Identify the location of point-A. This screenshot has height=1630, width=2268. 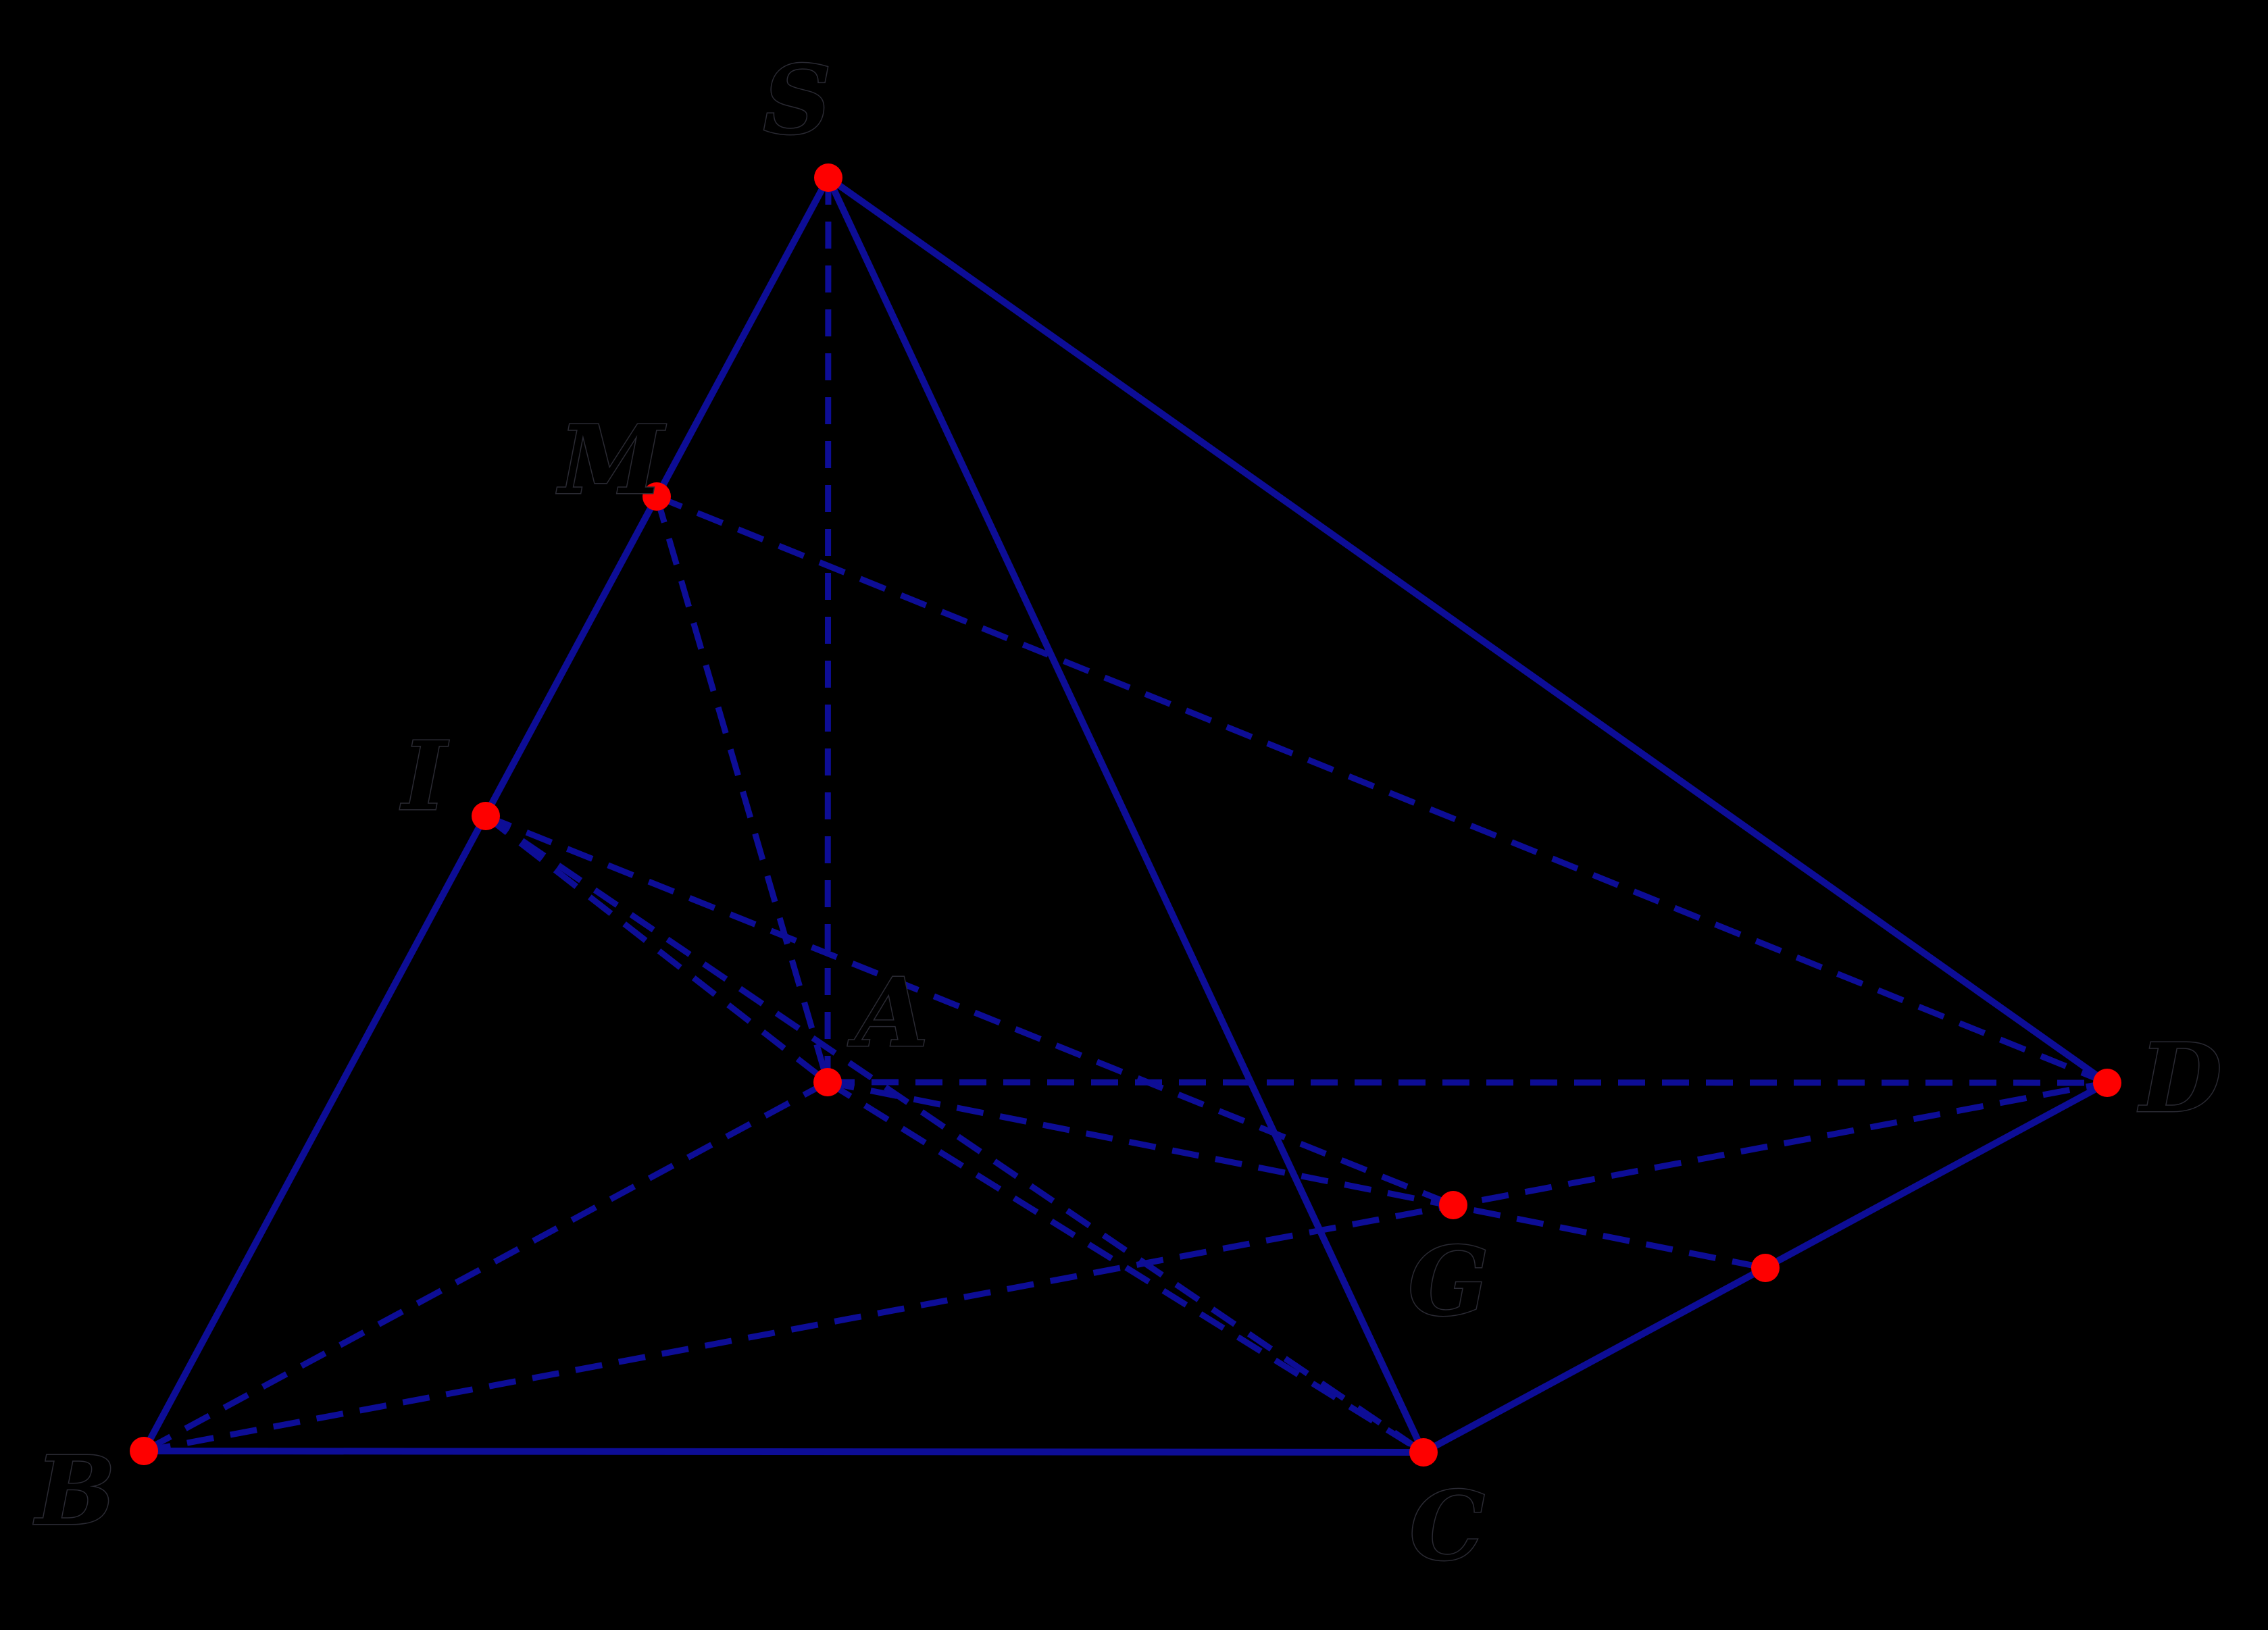
(827, 1082).